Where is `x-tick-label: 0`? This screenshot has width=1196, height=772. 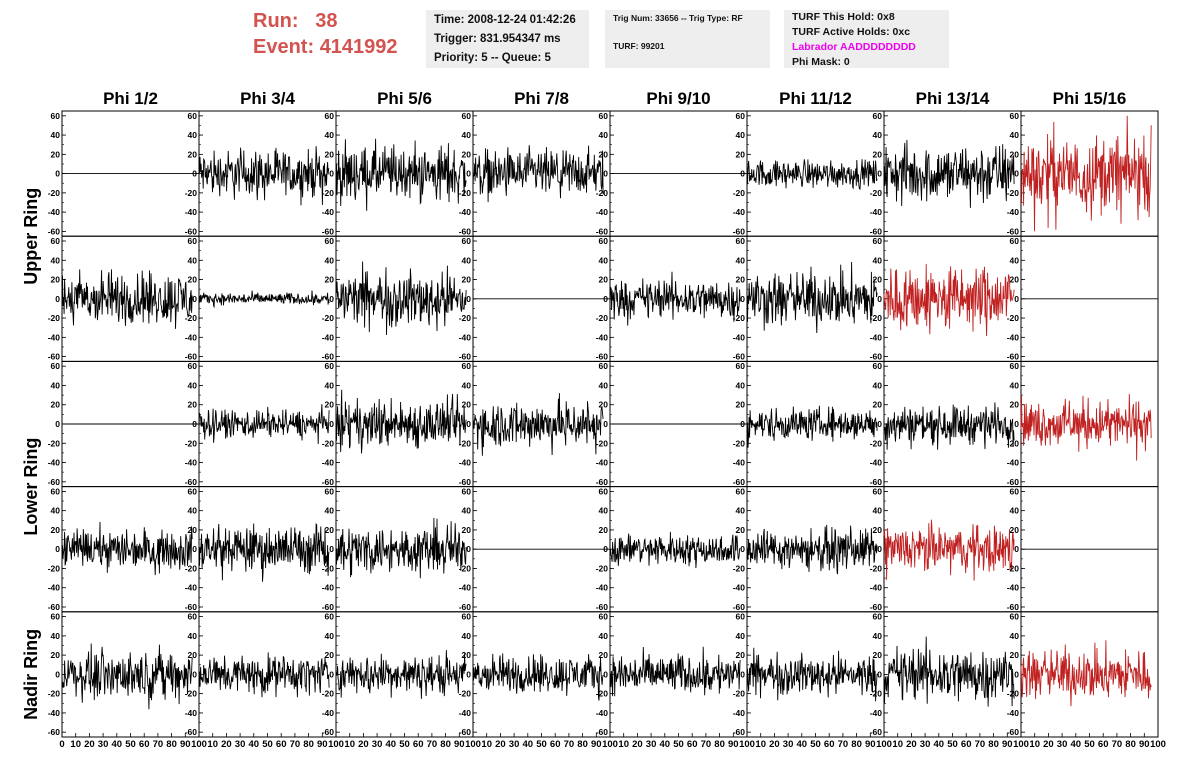
x-tick-label: 0 is located at coordinates (61, 744).